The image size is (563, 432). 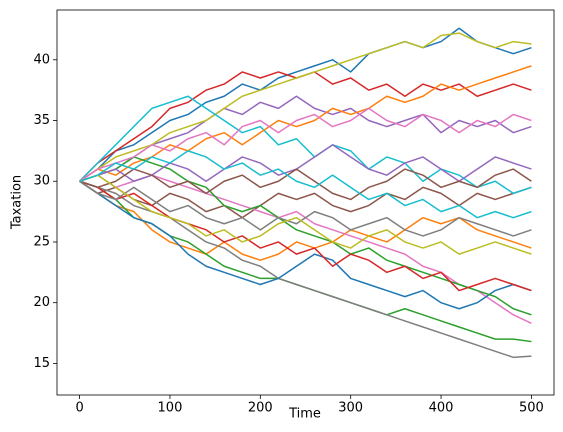 I want to click on x-axis-label: Time, so click(x=304, y=414).